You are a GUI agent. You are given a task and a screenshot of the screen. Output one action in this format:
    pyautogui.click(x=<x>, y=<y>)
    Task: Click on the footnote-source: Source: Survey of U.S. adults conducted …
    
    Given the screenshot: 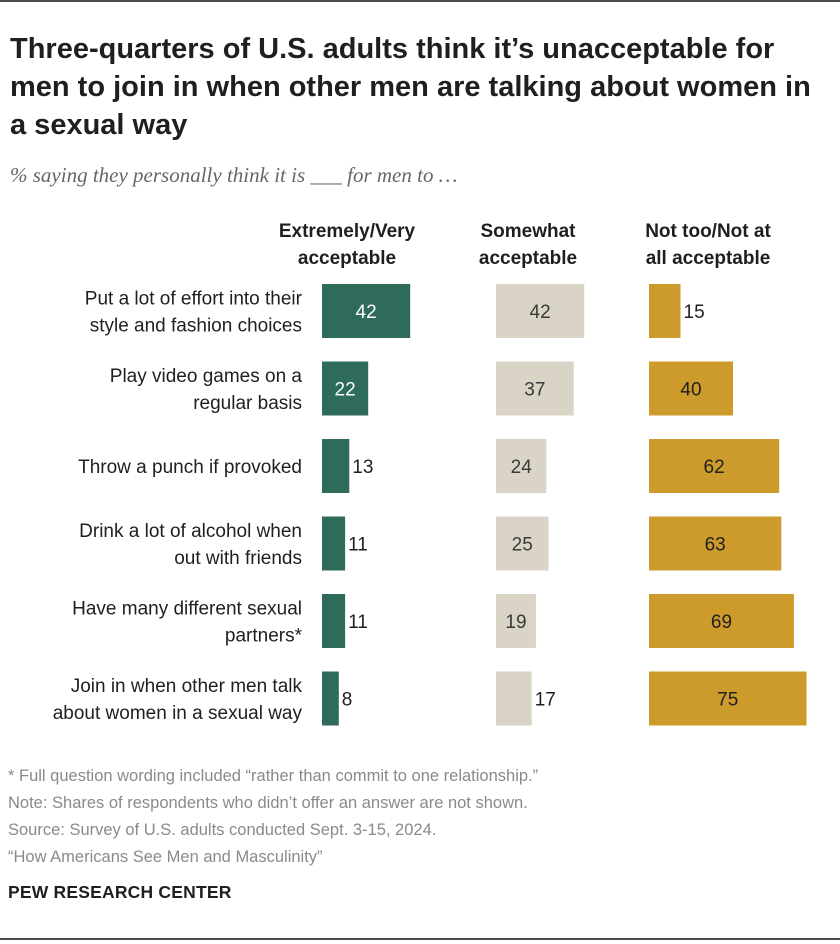 What is the action you would take?
    pyautogui.click(x=222, y=830)
    